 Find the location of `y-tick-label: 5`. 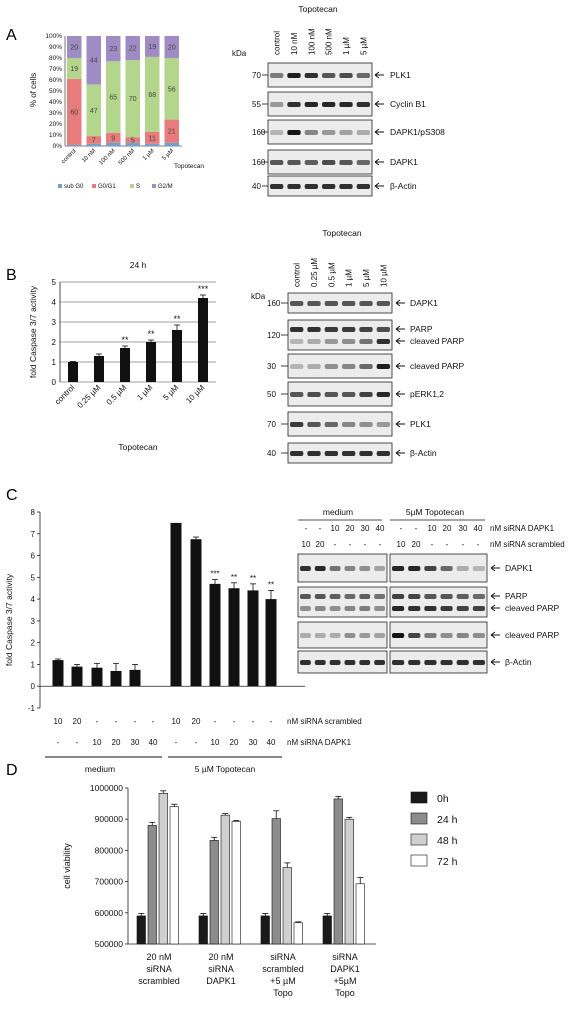

y-tick-label: 5 is located at coordinates (54, 282).